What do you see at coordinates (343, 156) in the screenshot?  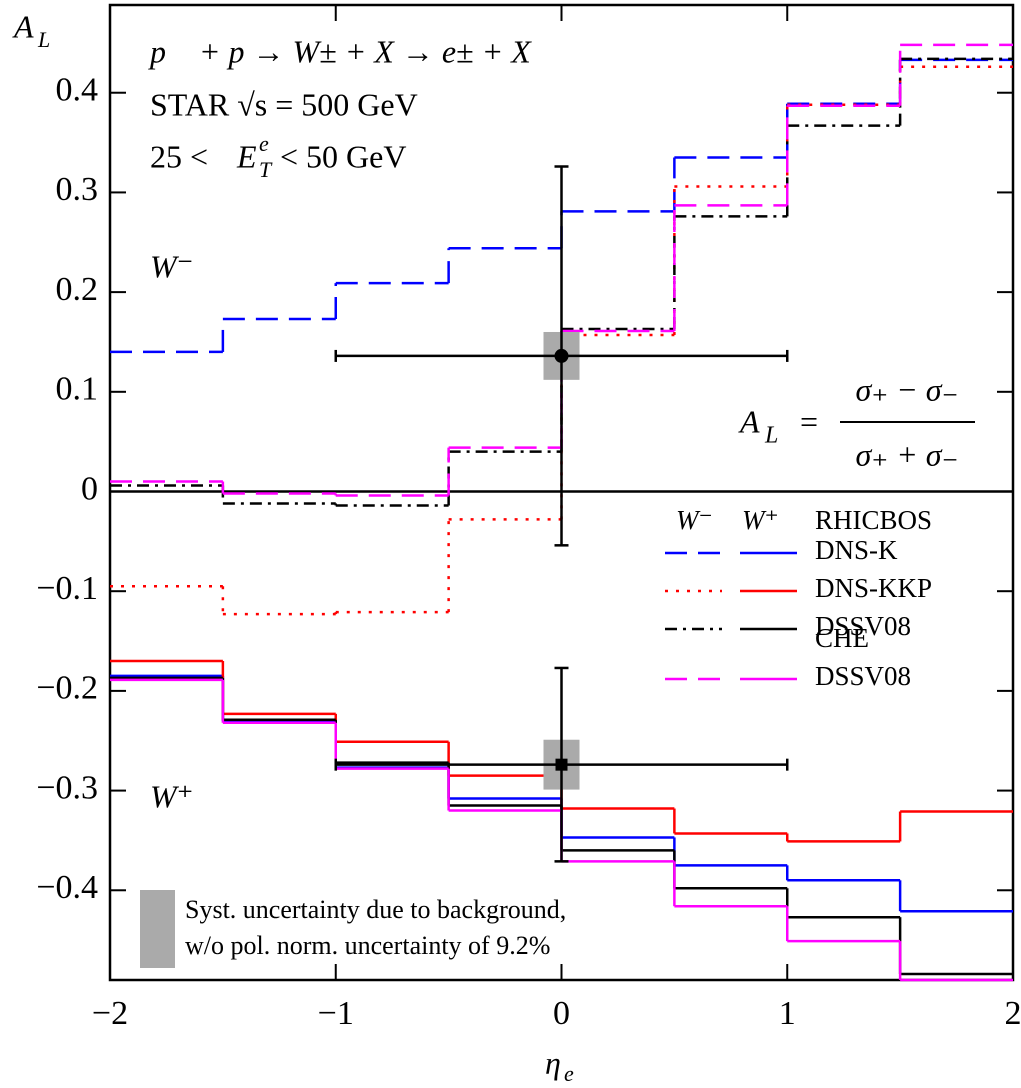 I see `annotation: < 50 GeV` at bounding box center [343, 156].